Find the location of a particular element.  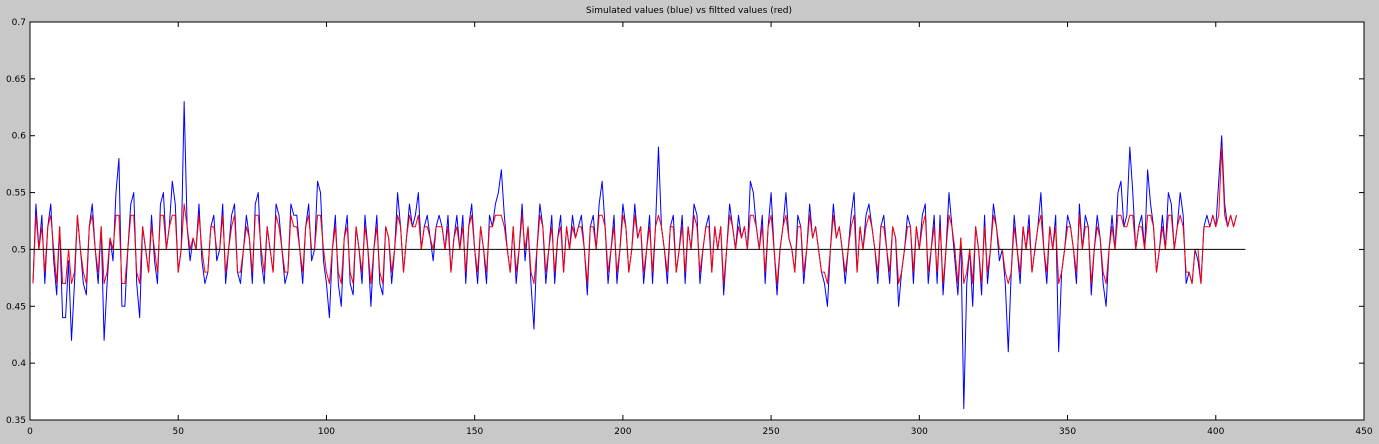

x-tick-label: 100 is located at coordinates (326, 432).